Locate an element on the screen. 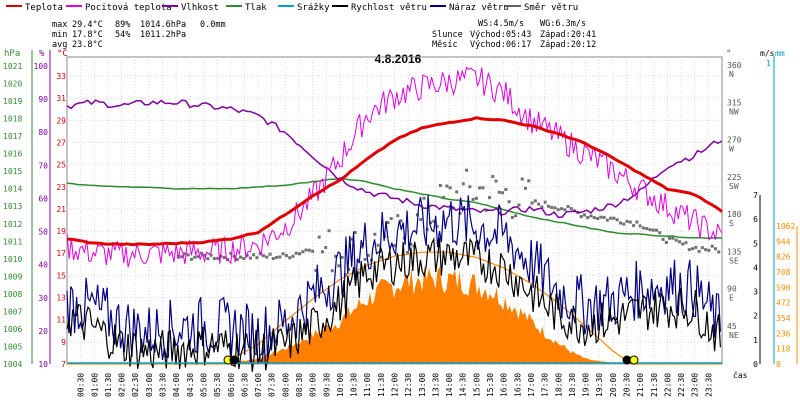 The width and height of the screenshot is (800, 400). x-tick-label: 08:30 is located at coordinates (299, 385).